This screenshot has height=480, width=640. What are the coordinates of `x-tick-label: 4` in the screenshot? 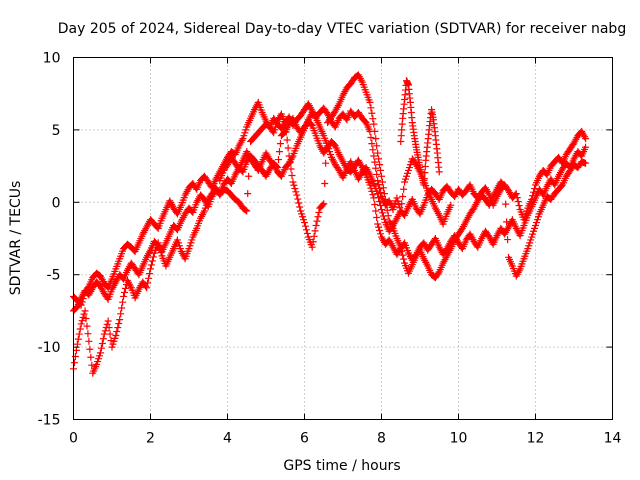 It's located at (227, 439).